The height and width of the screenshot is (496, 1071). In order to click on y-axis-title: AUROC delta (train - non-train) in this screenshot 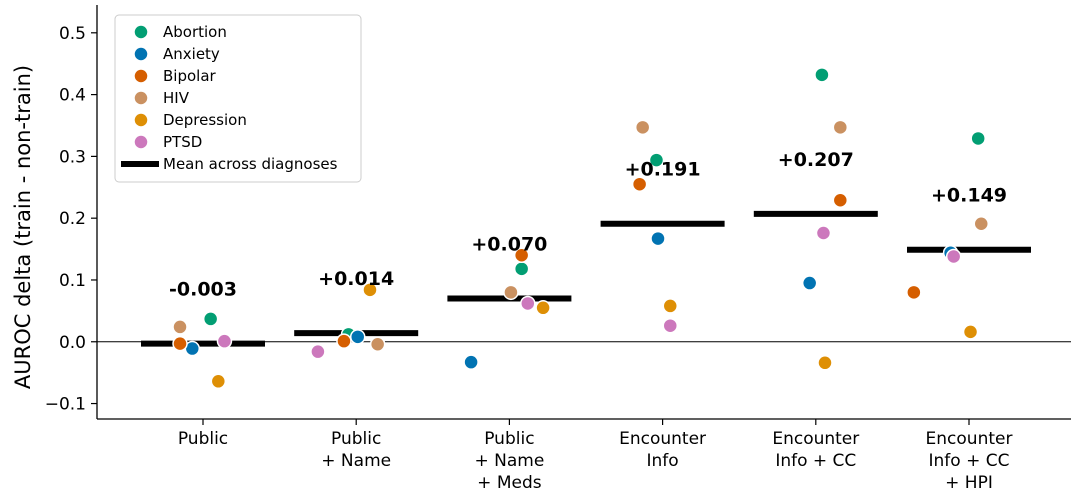, I will do `click(23, 227)`.